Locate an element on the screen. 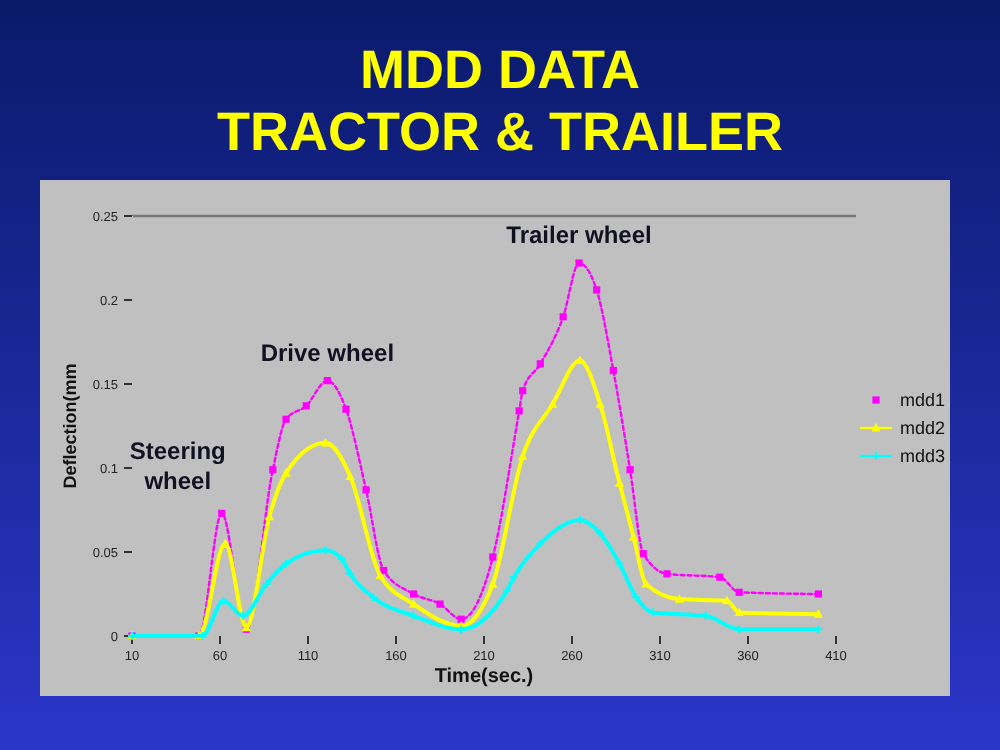  x-axis-title: Time(sec.) is located at coordinates (484, 677).